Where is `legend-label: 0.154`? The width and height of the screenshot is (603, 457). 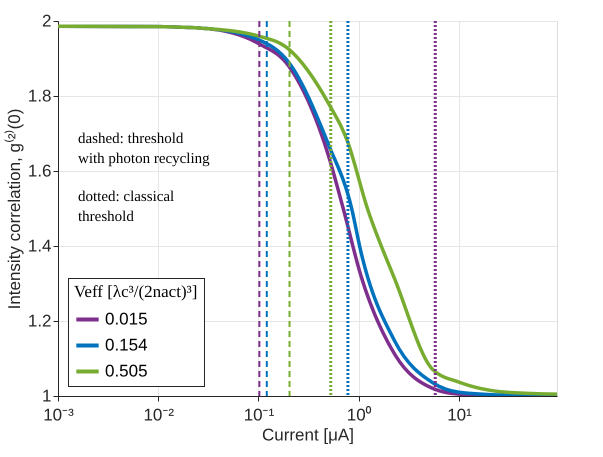
legend-label: 0.154 is located at coordinates (126, 345).